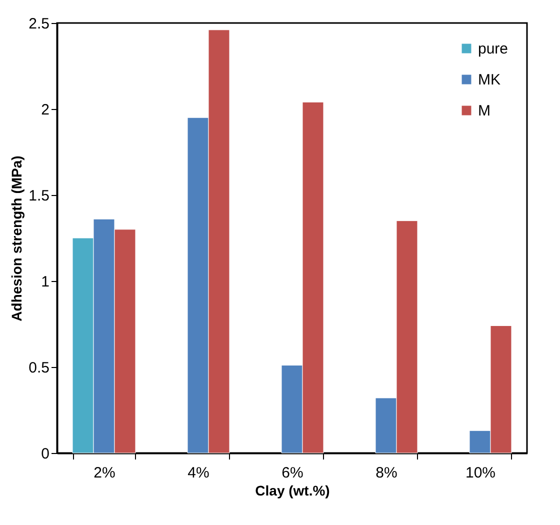 The image size is (560, 525). What do you see at coordinates (39, 368) in the screenshot?
I see `y-tick-label: 0.5` at bounding box center [39, 368].